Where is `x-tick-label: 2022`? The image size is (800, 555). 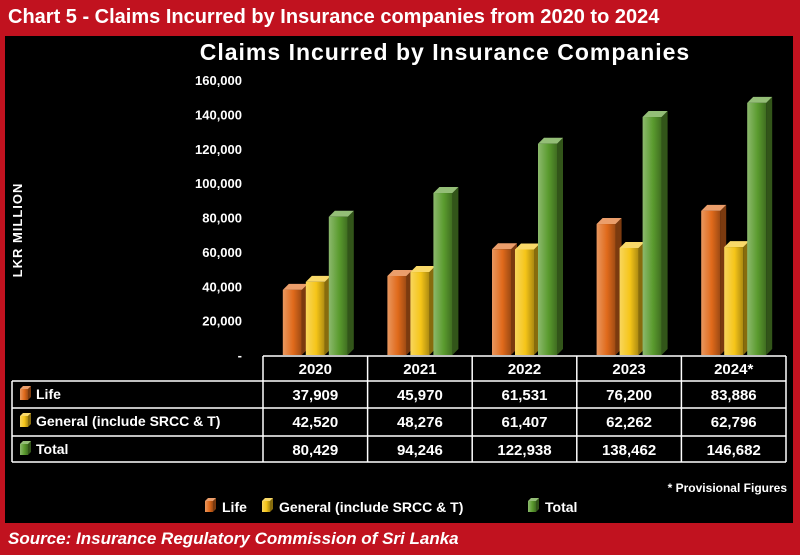 x-tick-label: 2022 is located at coordinates (524, 369).